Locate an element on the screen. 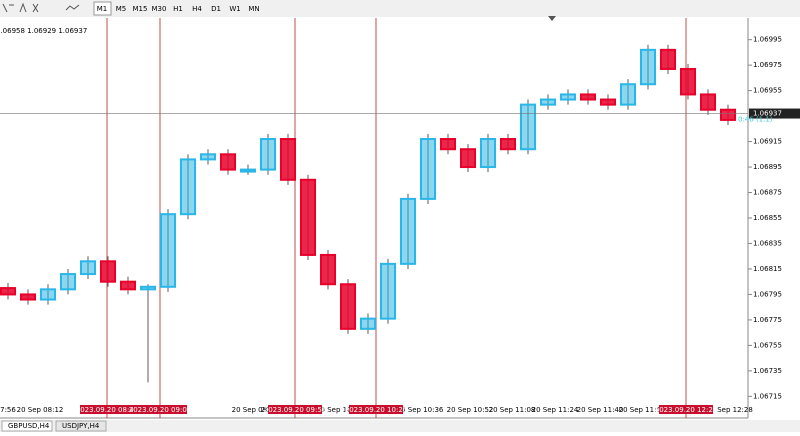 Image resolution: width=800 pixels, height=436 pixels. x-tick-label: 2023.09.20 12:20 is located at coordinates (686, 410).